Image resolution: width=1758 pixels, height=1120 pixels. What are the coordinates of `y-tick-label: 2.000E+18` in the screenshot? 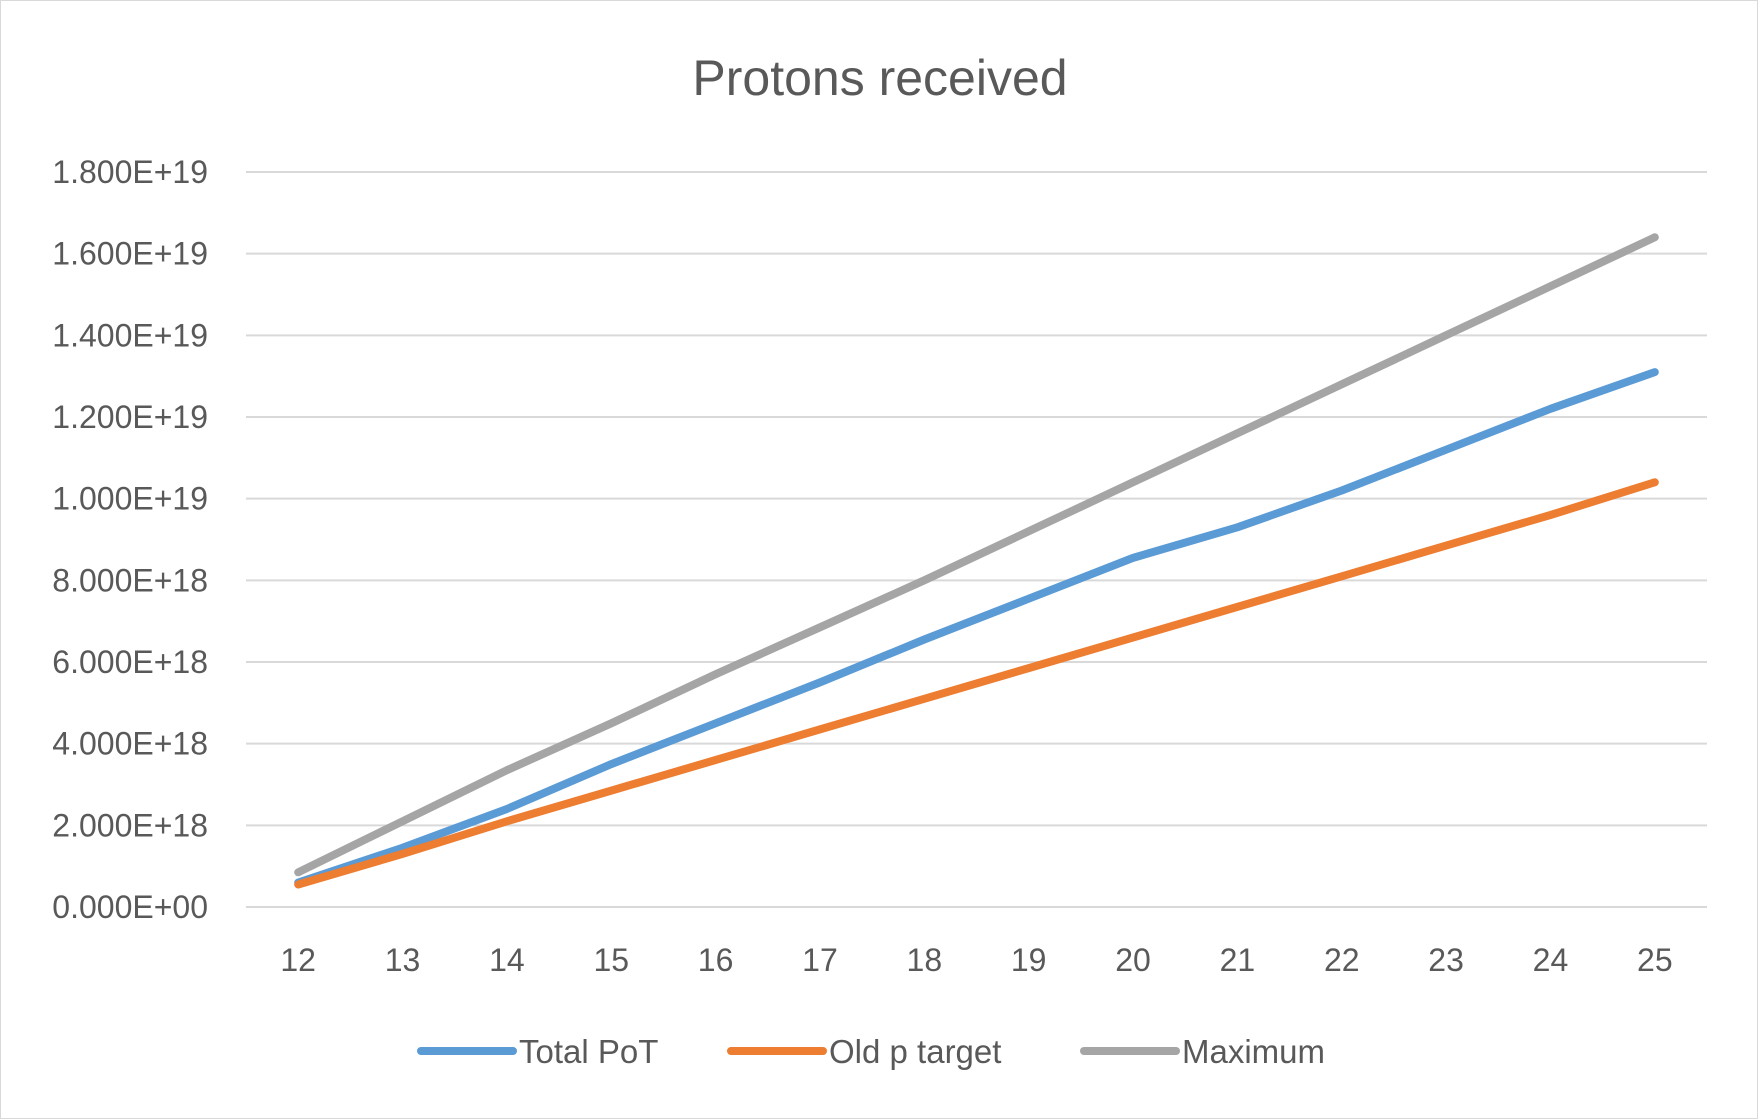 It's located at (130, 825).